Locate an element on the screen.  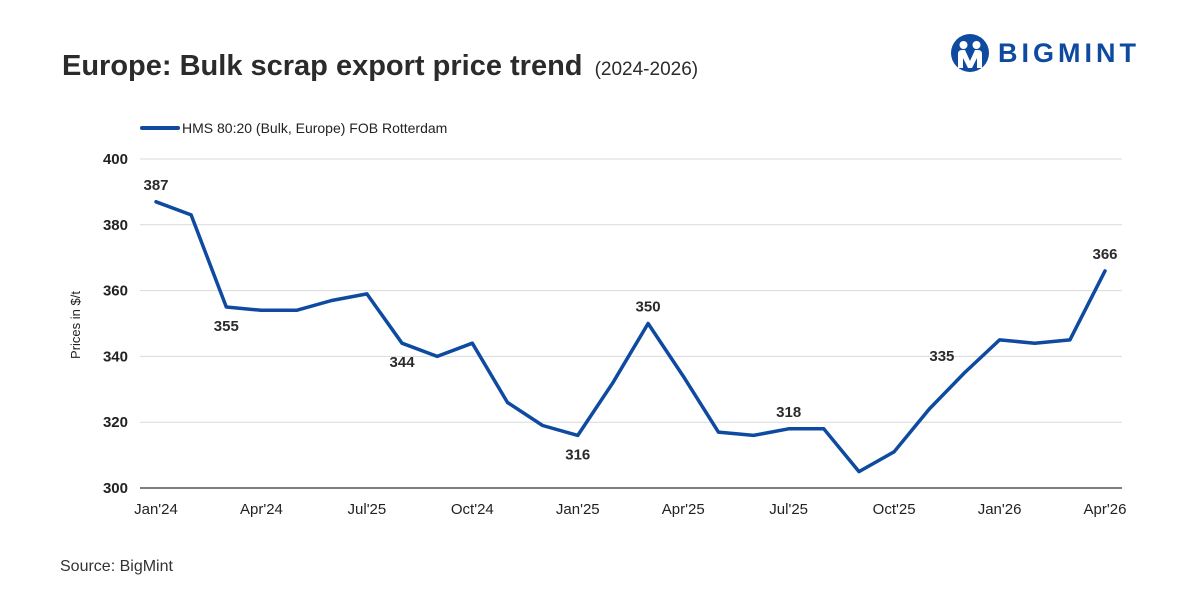
y-tick-label: 360 is located at coordinates (115, 291).